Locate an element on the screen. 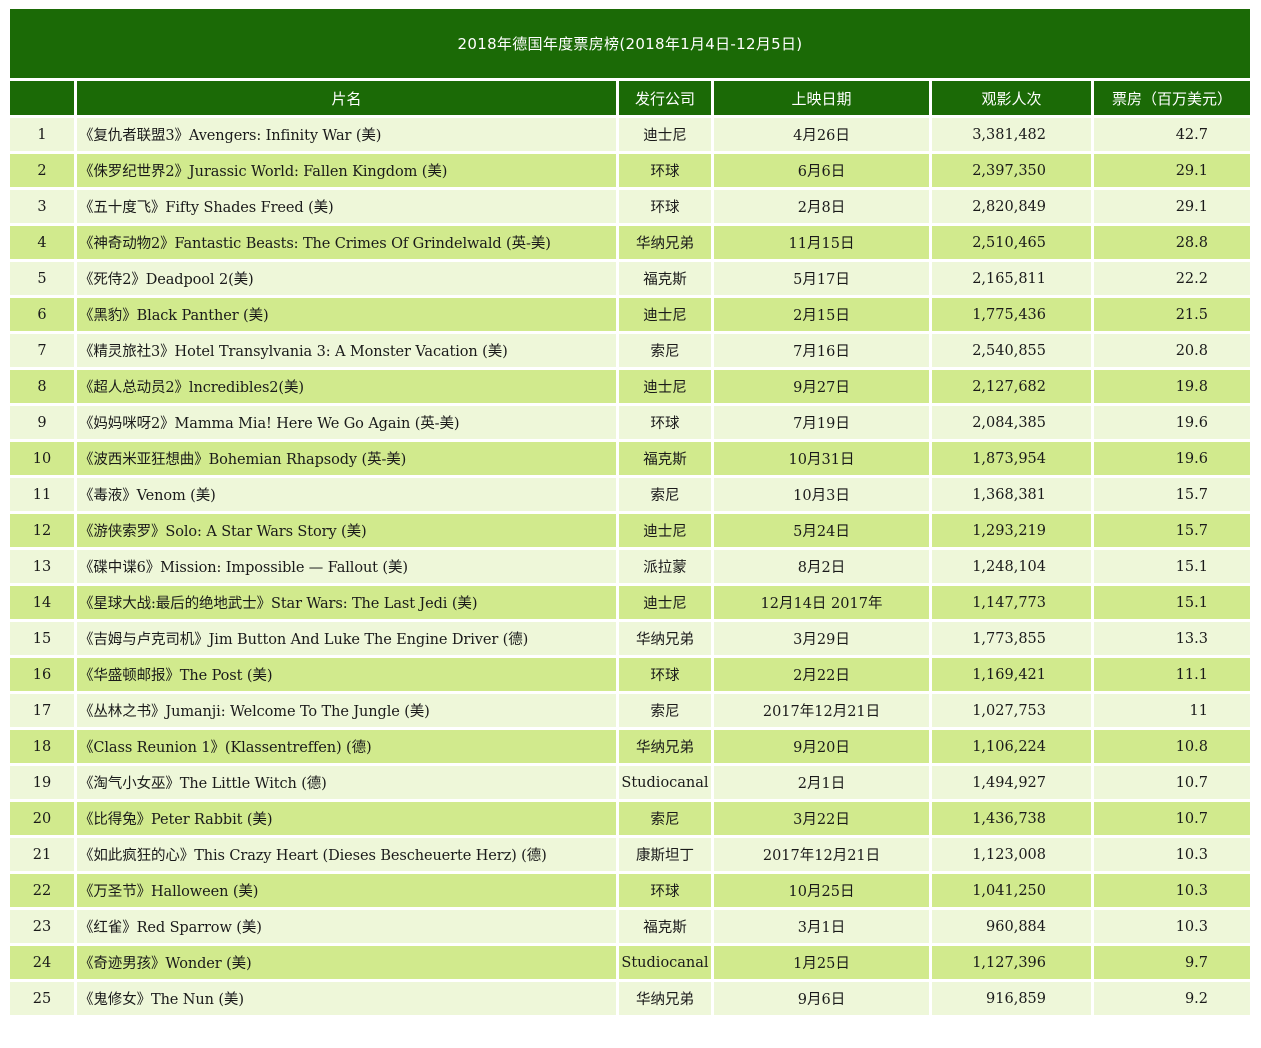 The width and height of the screenshot is (1261, 1048). cell-gross: 29.1 is located at coordinates (1172, 208).